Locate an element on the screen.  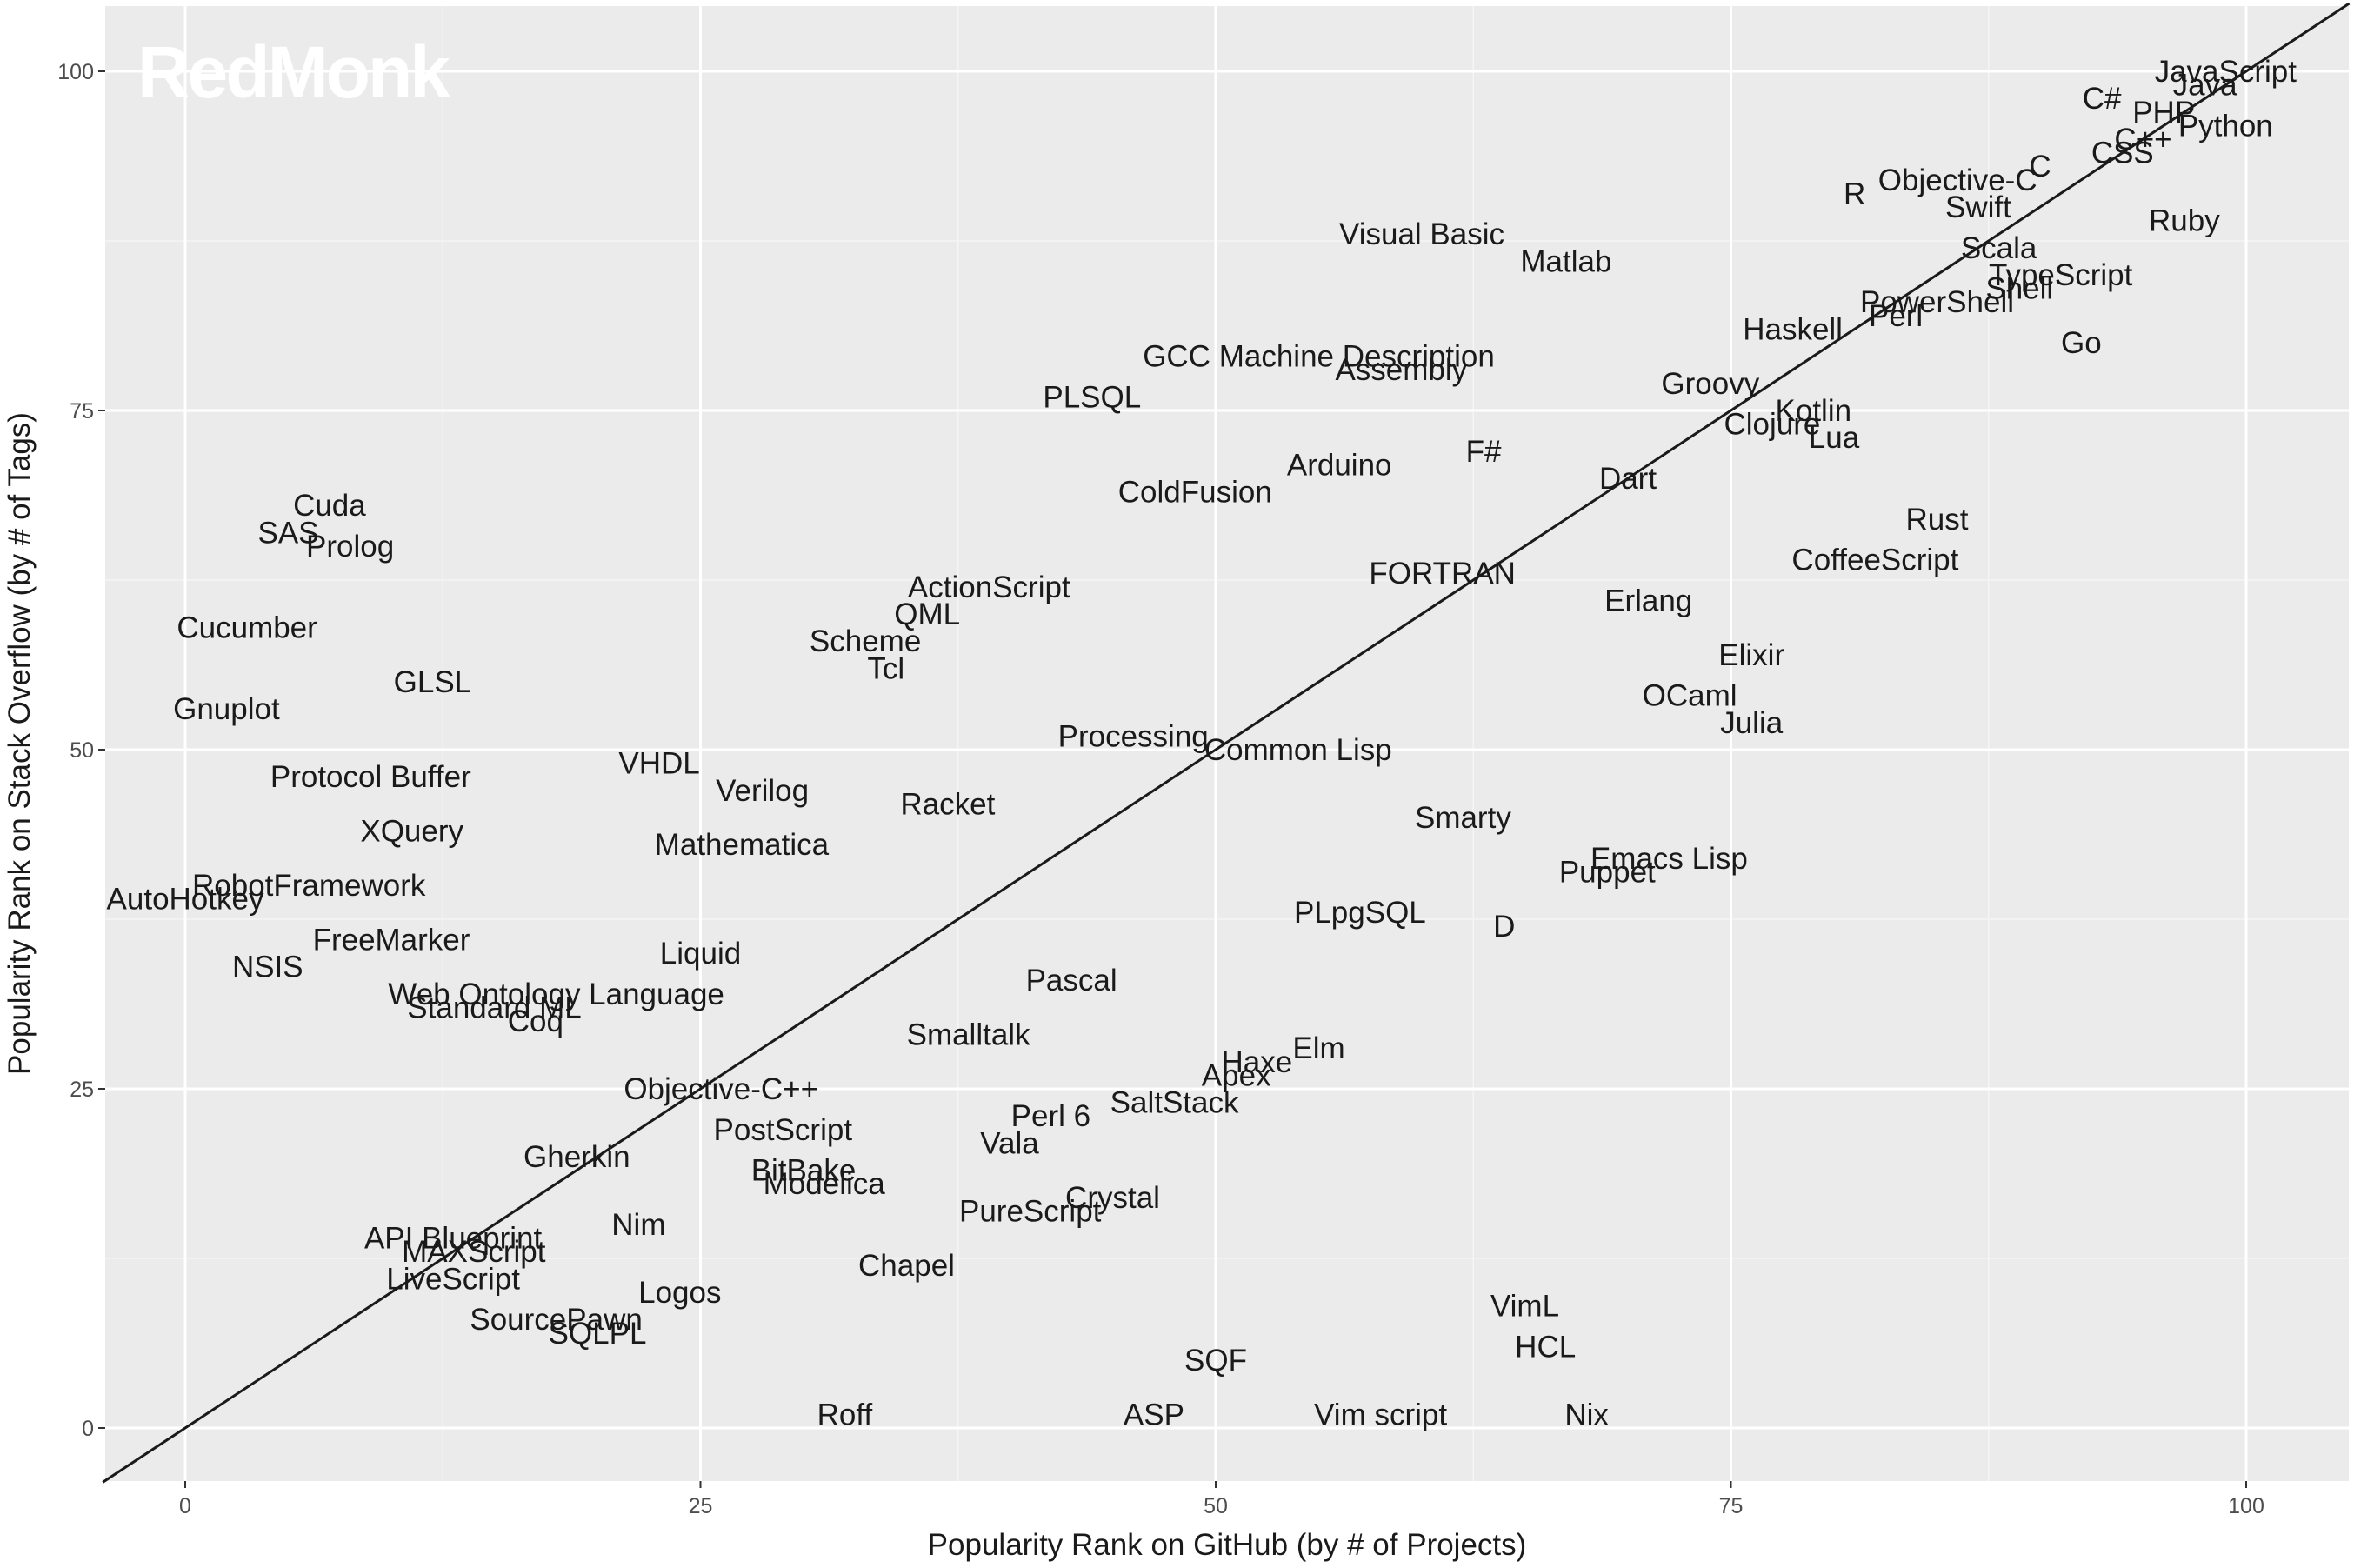
y-tick-label: 0 is located at coordinates (88, 1429).